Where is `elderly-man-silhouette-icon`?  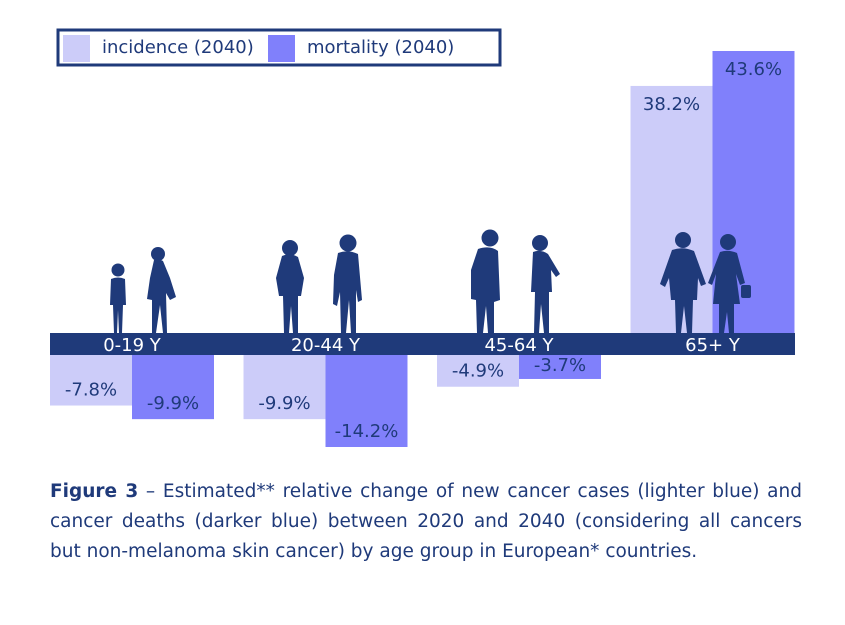 elderly-man-silhouette-icon is located at coordinates (683, 282).